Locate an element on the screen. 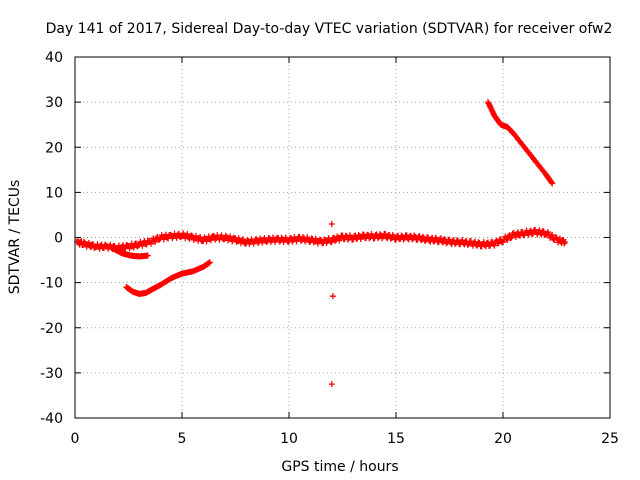 The image size is (640, 480). y-tick-label: -10 is located at coordinates (51, 284).